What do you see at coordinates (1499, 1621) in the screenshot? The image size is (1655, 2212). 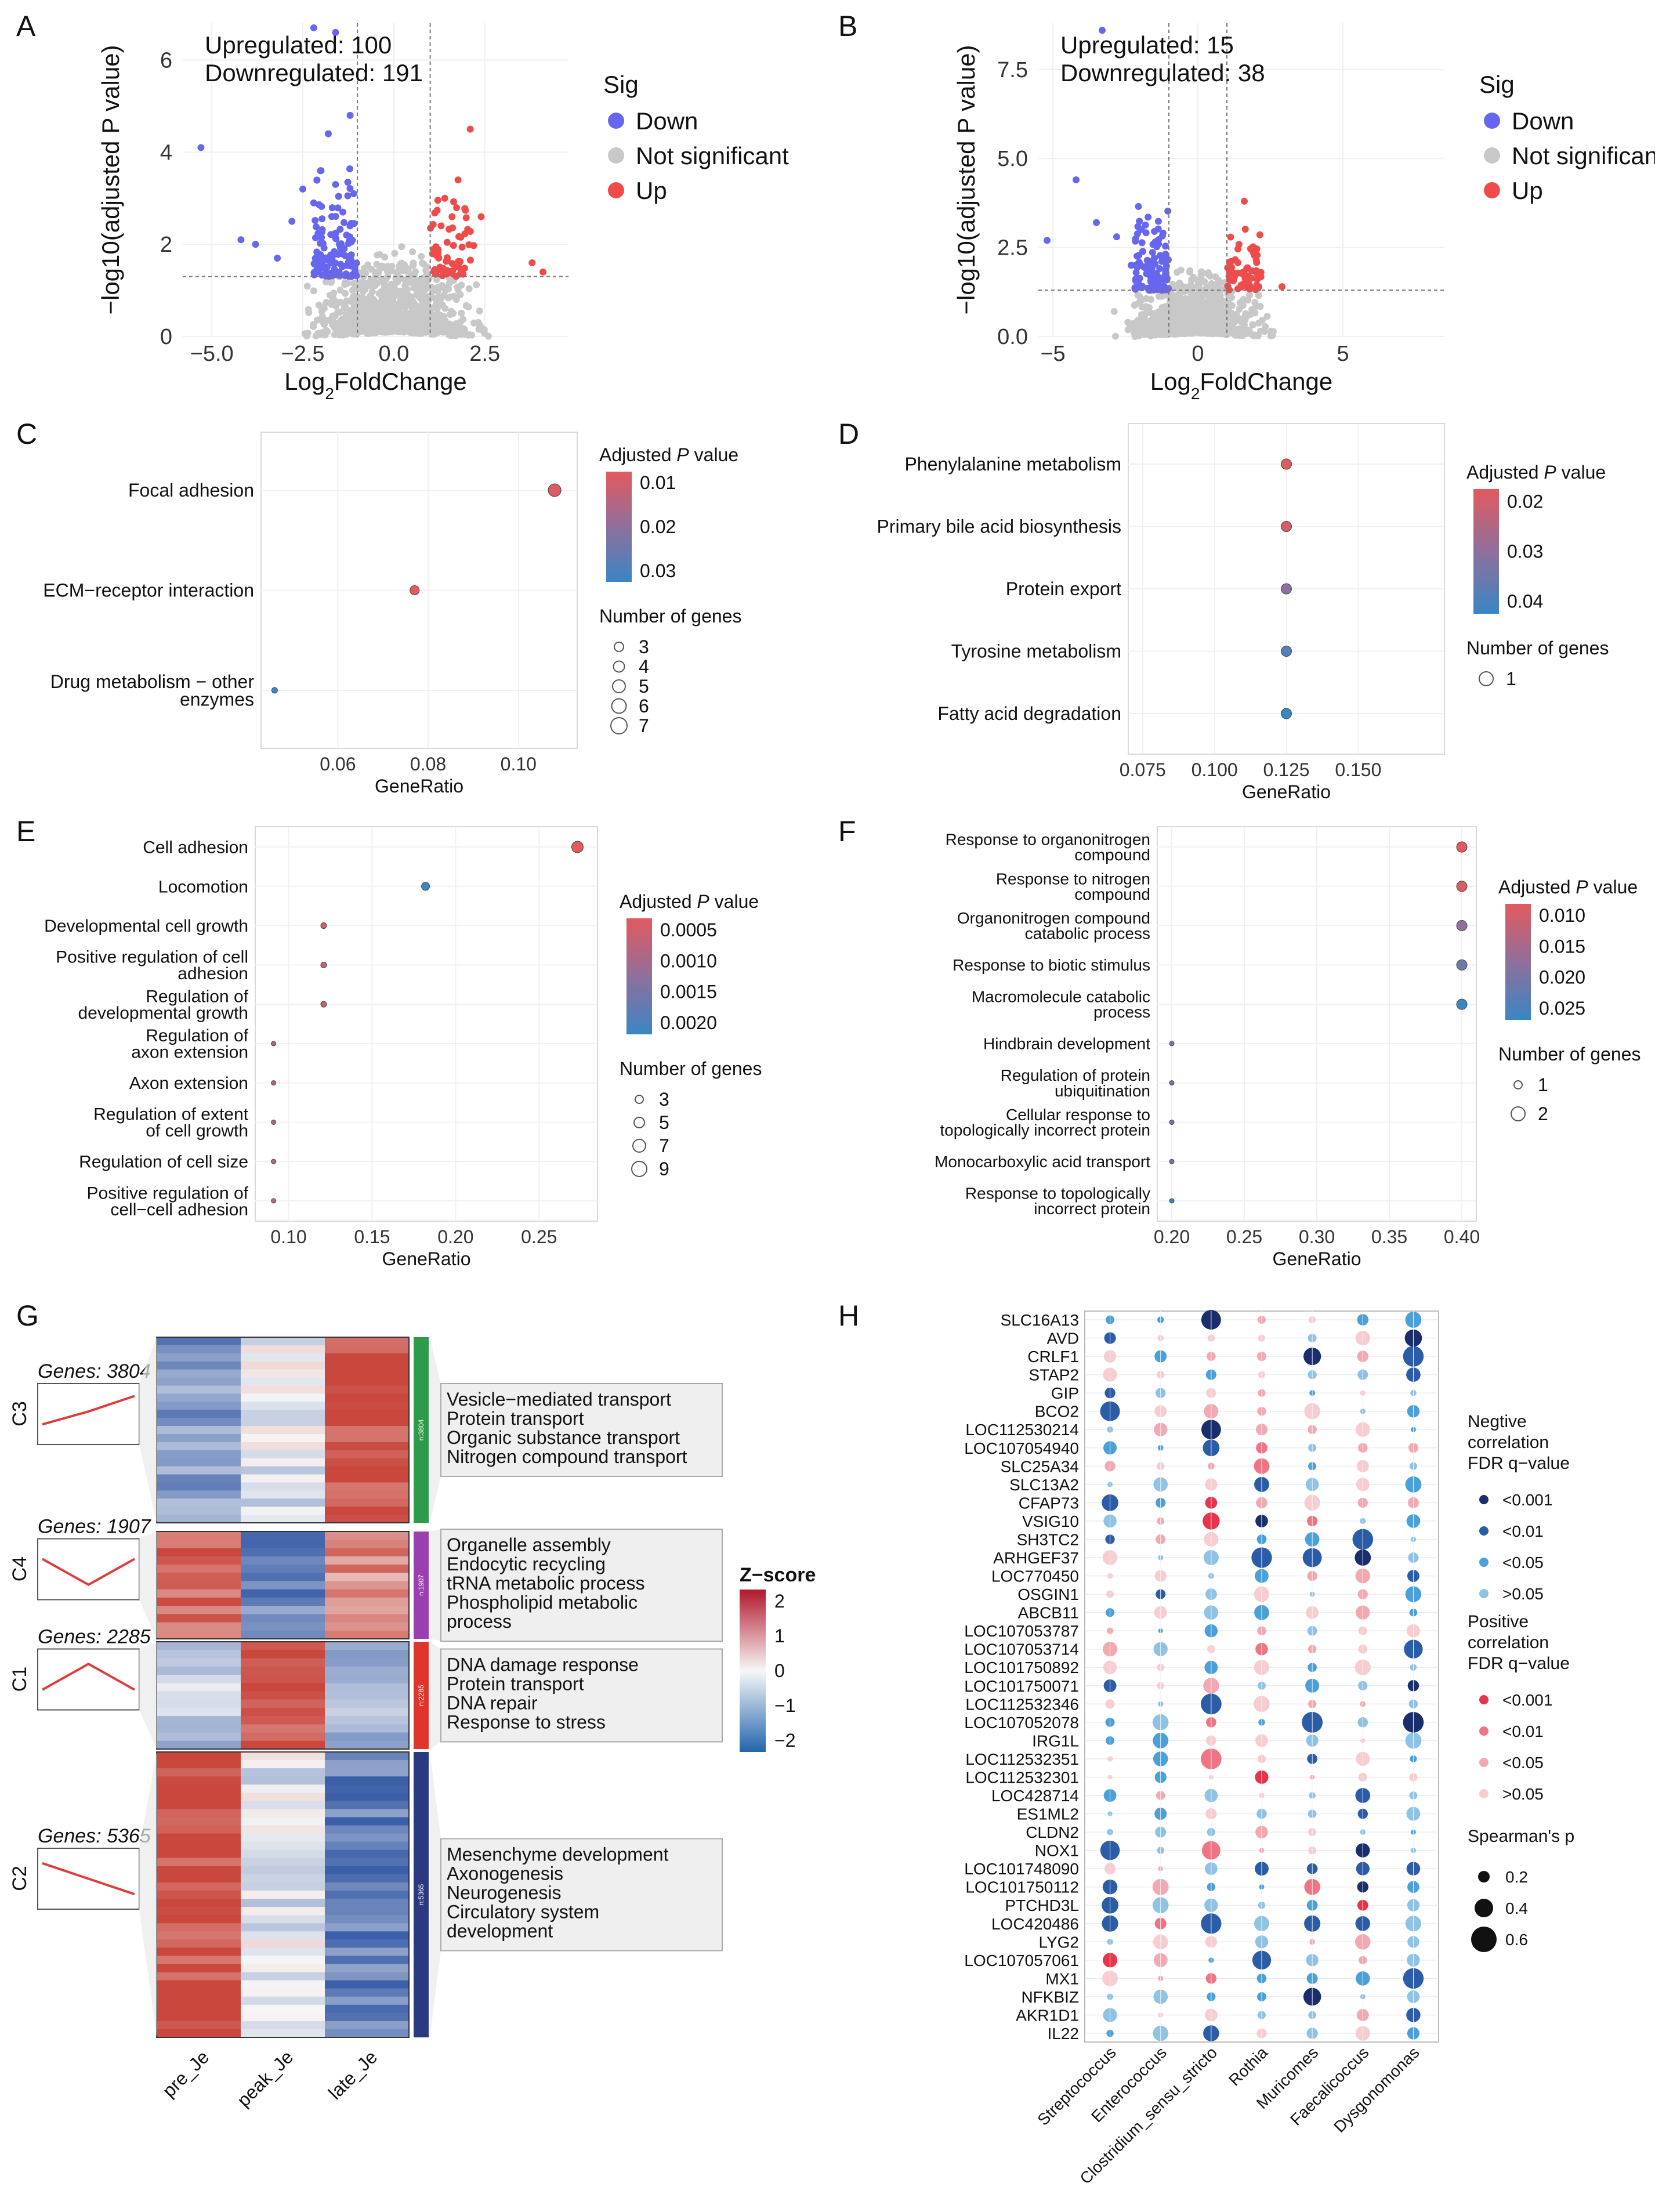 I see `legend-title: Positive` at bounding box center [1499, 1621].